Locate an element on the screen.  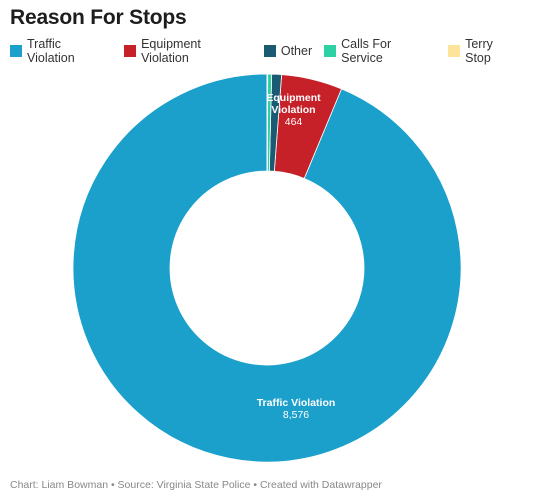
legend-label-traffic-violation: Traffic Violation is located at coordinates (50, 51).